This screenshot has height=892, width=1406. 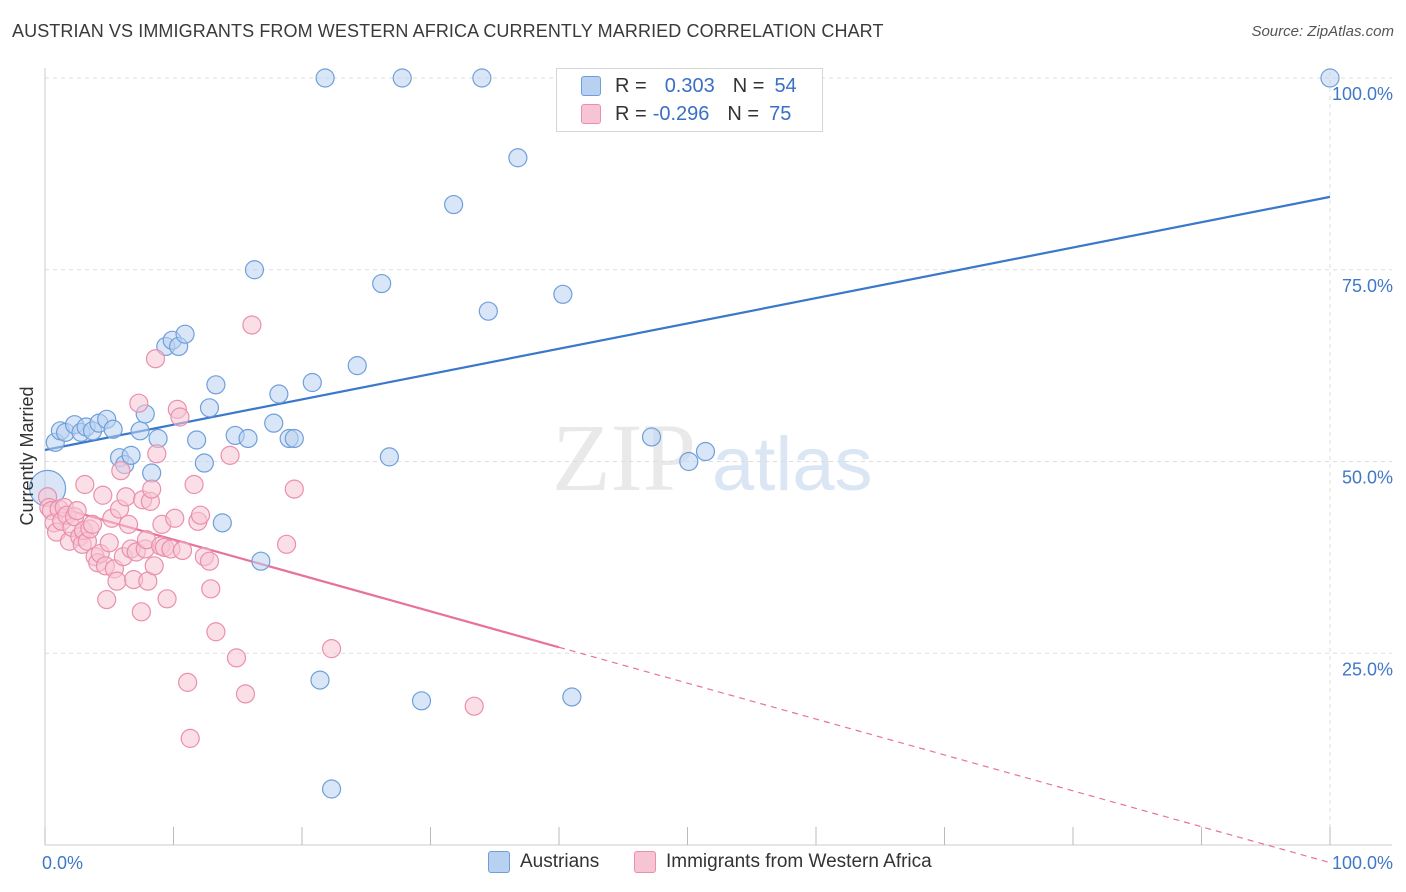 What do you see at coordinates (499, 862) in the screenshot?
I see `austrians-legend-swatch` at bounding box center [499, 862].